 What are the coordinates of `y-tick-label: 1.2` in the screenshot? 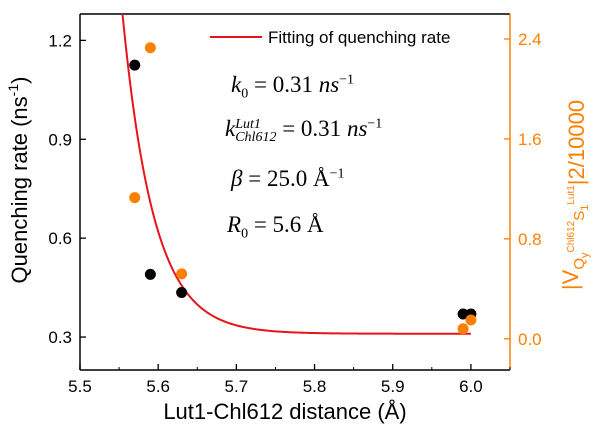 It's located at (60, 40).